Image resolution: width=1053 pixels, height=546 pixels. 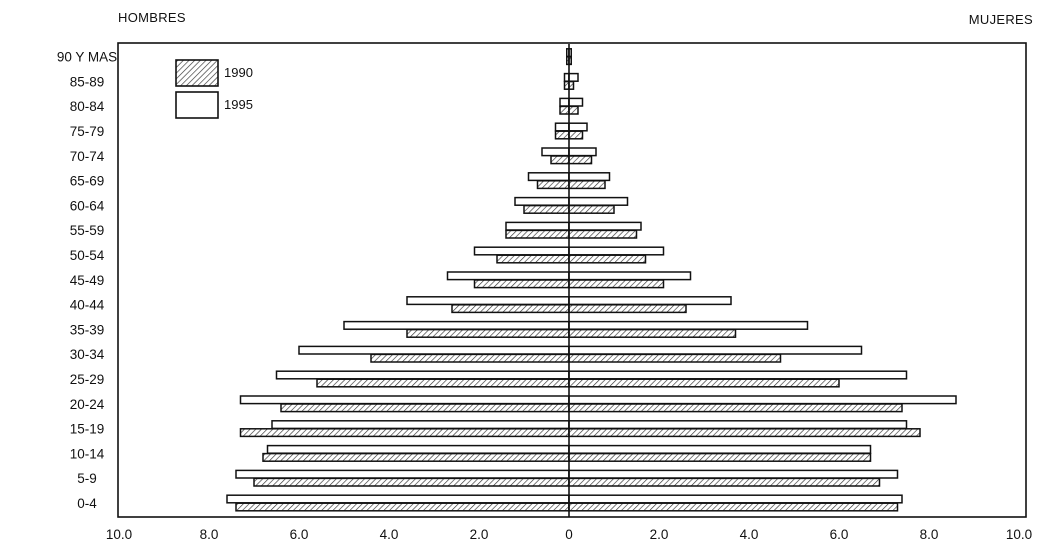 I want to click on age-label: 0-4, so click(x=87, y=503).